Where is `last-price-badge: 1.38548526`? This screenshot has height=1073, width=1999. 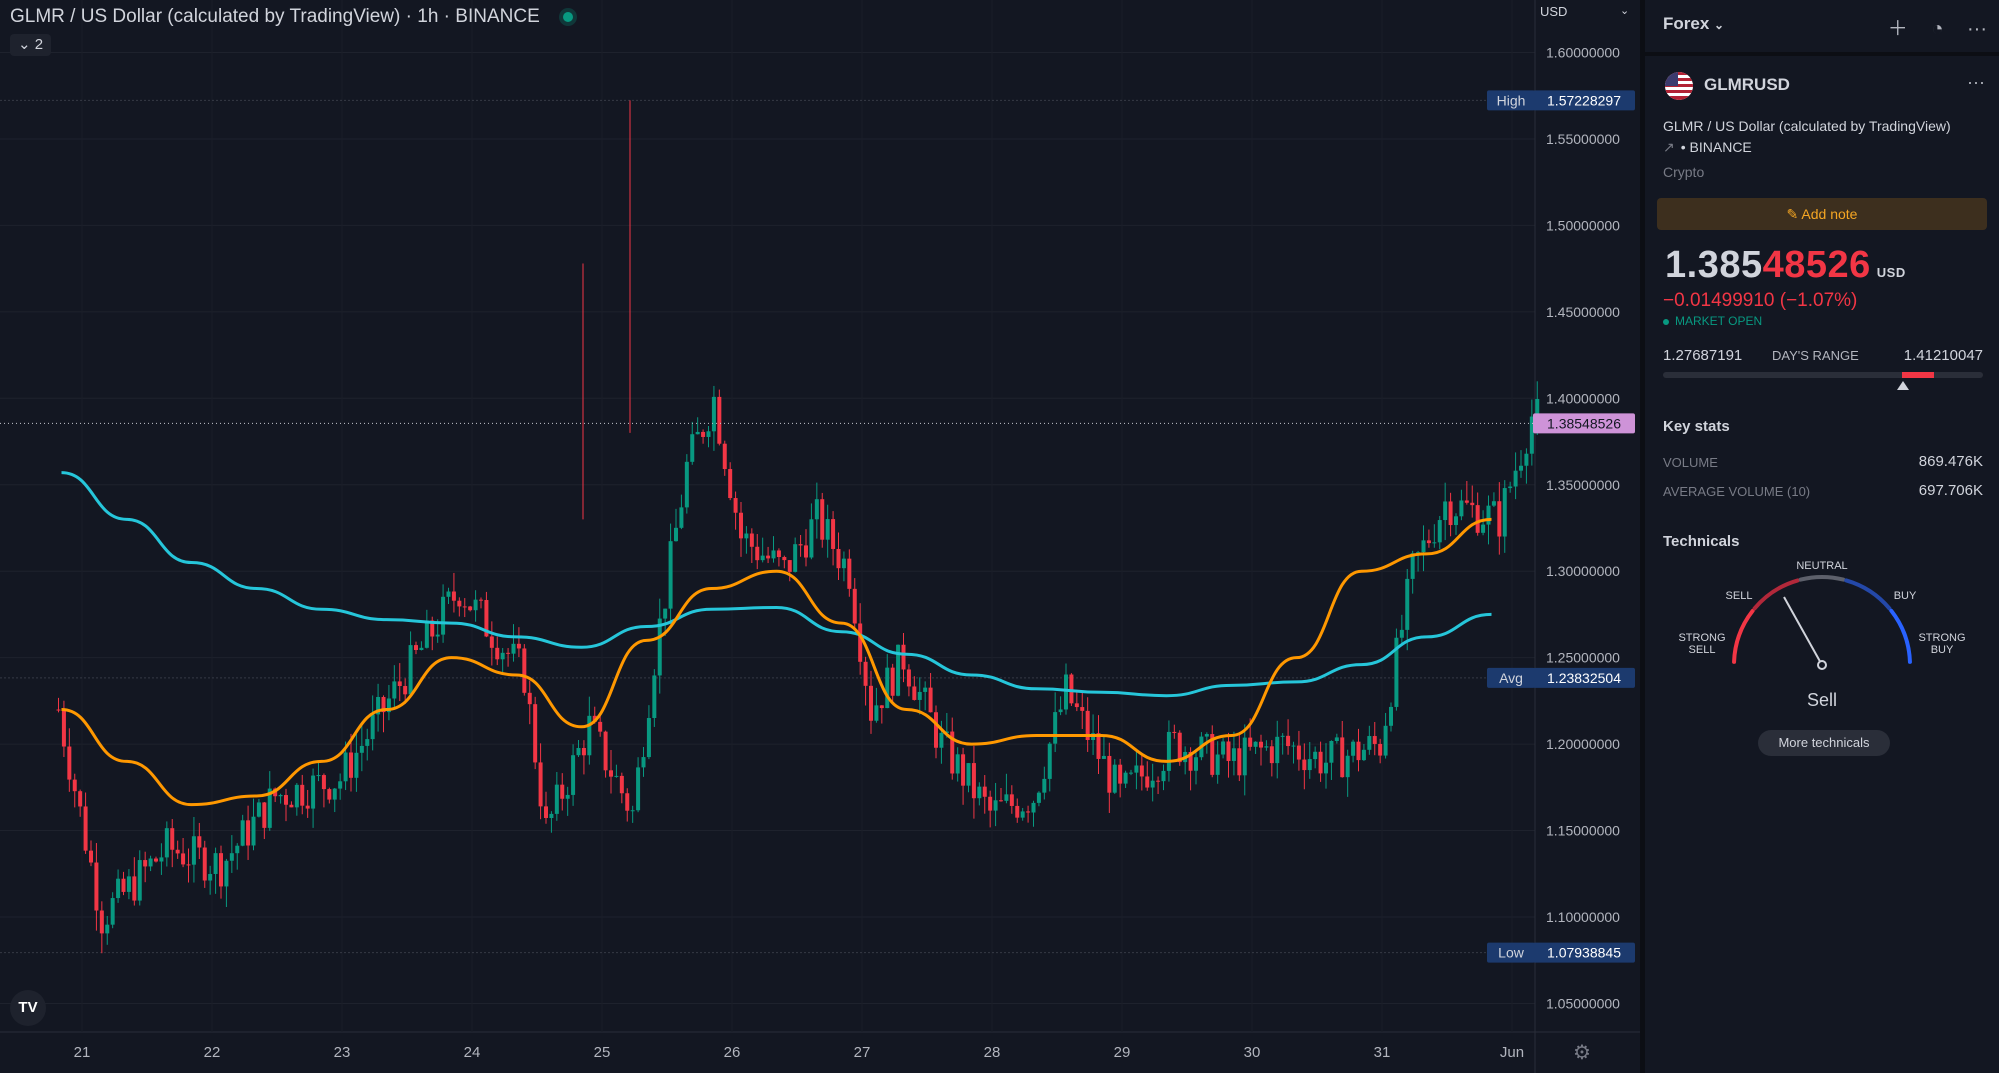
last-price-badge: 1.38548526 is located at coordinates (1584, 423).